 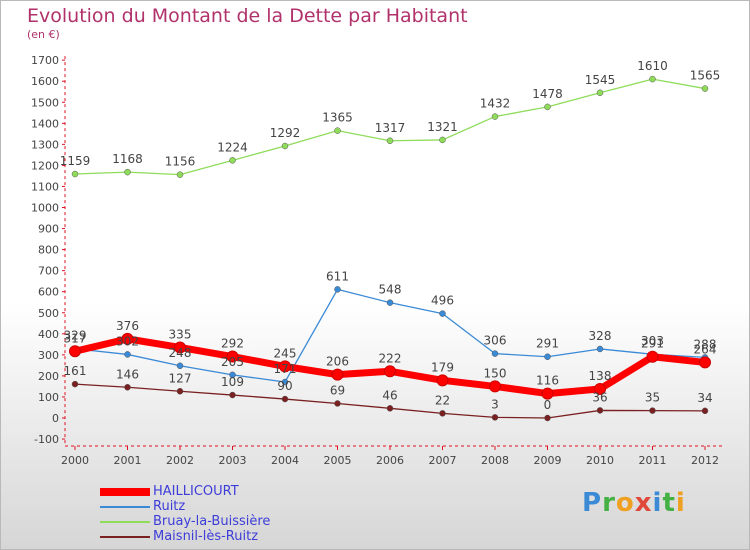 I want to click on y-tick-label: 1400, so click(x=45, y=123).